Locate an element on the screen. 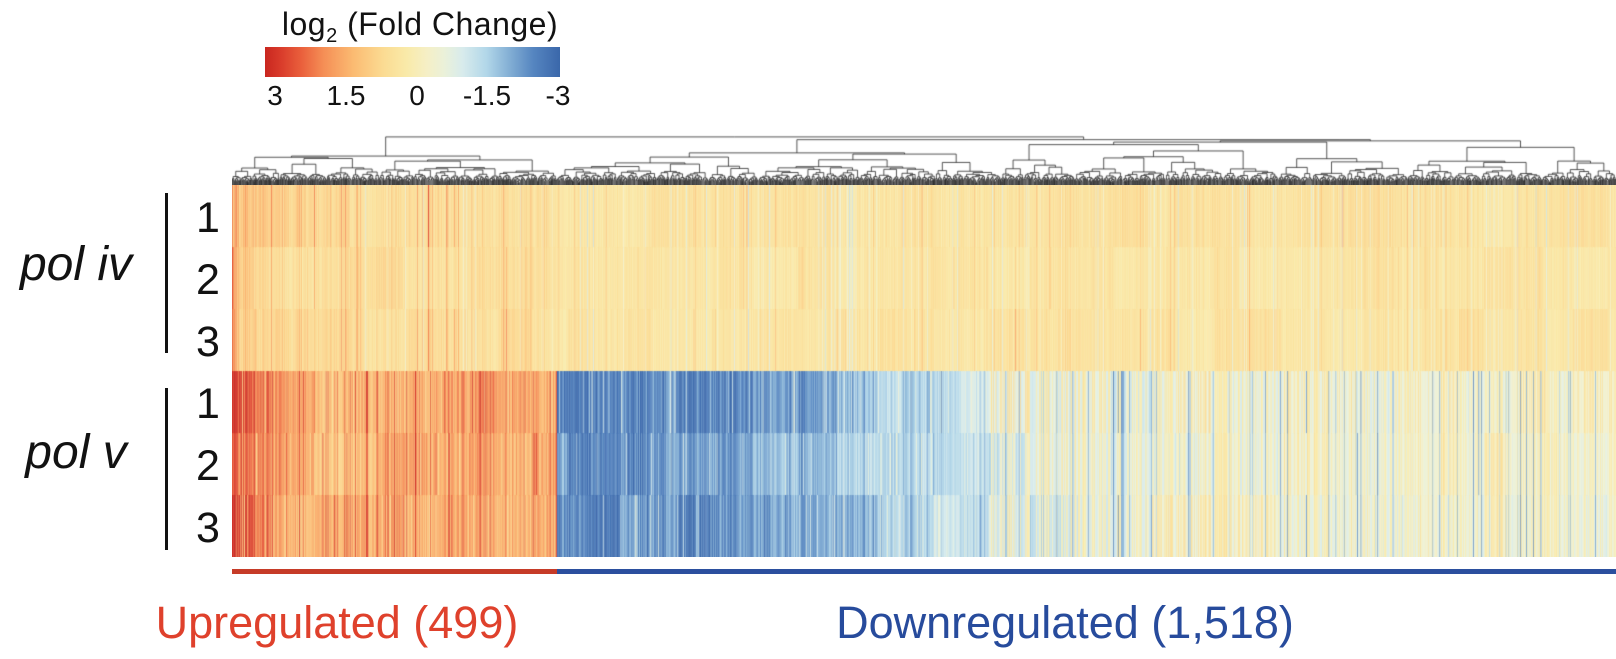 The image size is (1616, 659). group-label-pol-v: pol v is located at coordinates (76, 452).